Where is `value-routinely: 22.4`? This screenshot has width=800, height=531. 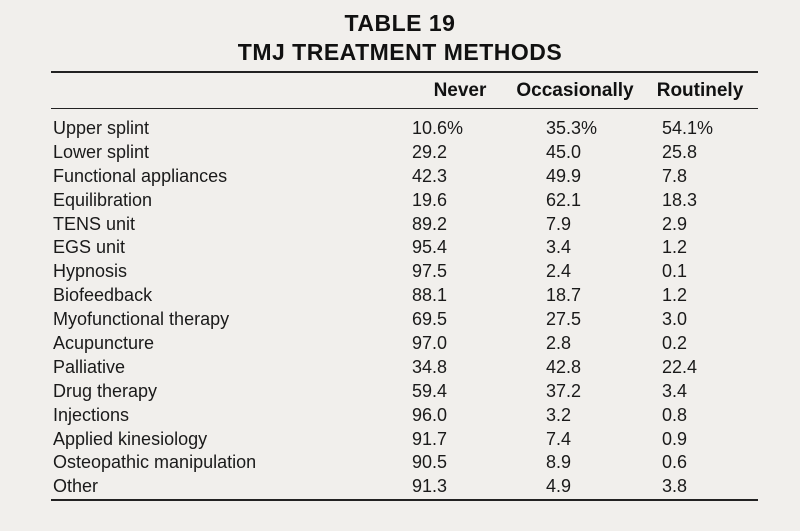
value-routinely: 22.4 is located at coordinates (680, 366).